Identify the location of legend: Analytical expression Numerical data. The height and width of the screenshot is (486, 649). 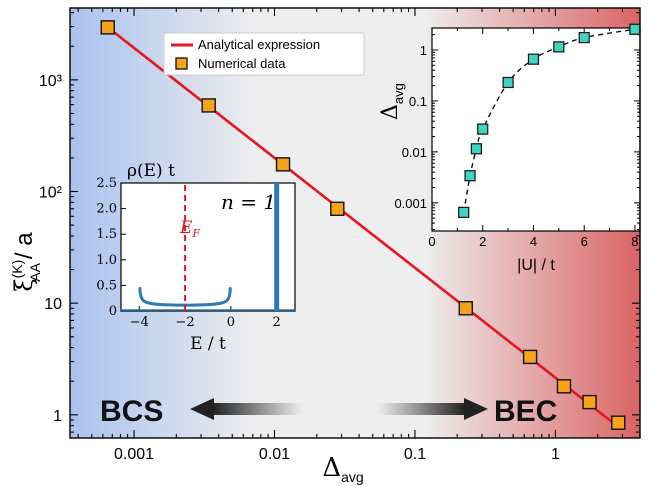
(264, 54).